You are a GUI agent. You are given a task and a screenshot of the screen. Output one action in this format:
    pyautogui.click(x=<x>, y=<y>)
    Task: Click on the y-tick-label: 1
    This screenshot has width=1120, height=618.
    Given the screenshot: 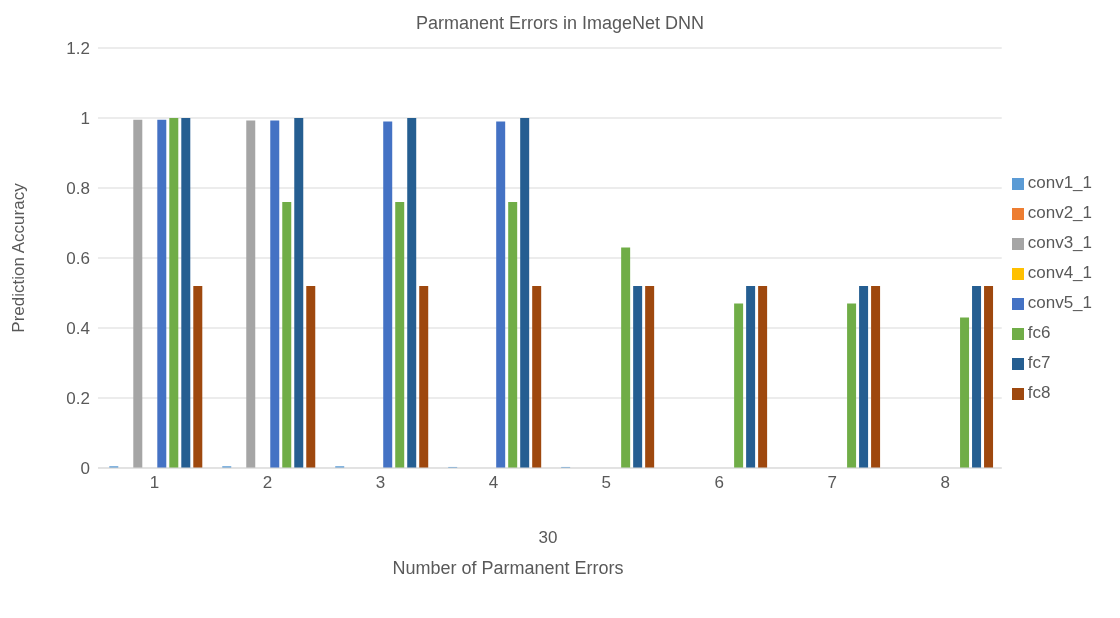 What is the action you would take?
    pyautogui.click(x=85, y=119)
    